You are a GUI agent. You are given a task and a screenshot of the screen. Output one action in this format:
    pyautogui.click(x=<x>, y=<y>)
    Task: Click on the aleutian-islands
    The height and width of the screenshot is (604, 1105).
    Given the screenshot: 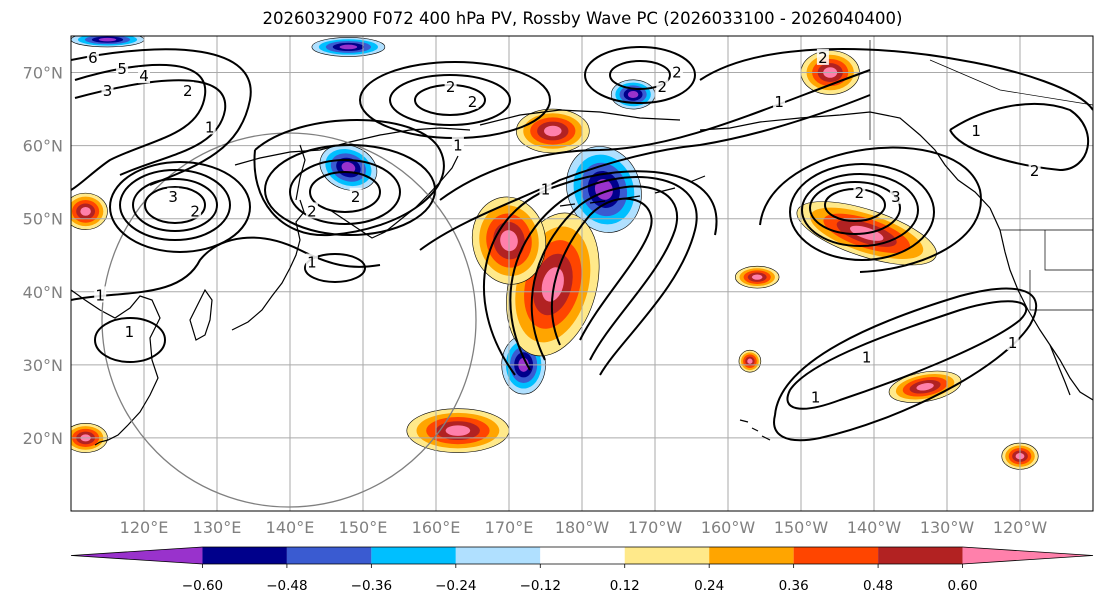 What is the action you would take?
    pyautogui.click(x=632, y=191)
    